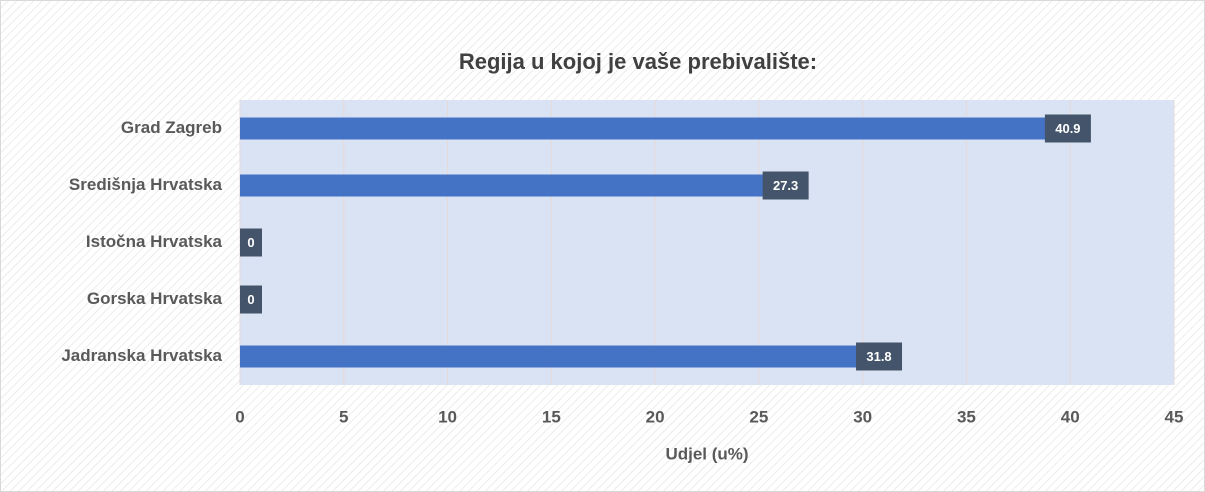  Describe the element at coordinates (862, 416) in the screenshot. I see `x-tick-label: 30` at that location.